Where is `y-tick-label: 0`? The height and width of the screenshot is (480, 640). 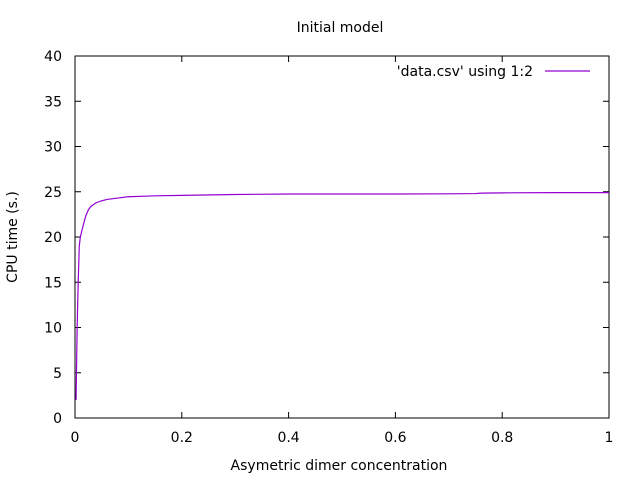
y-tick-label: 0 is located at coordinates (57, 419).